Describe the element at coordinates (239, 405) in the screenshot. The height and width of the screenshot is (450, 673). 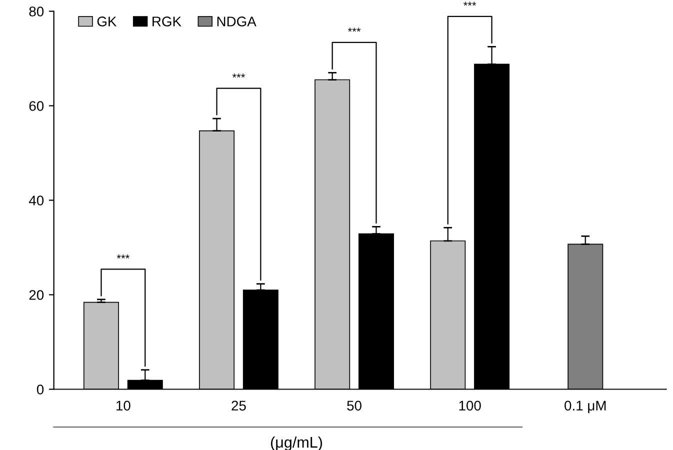
I see `x-tick-label: 25` at that location.